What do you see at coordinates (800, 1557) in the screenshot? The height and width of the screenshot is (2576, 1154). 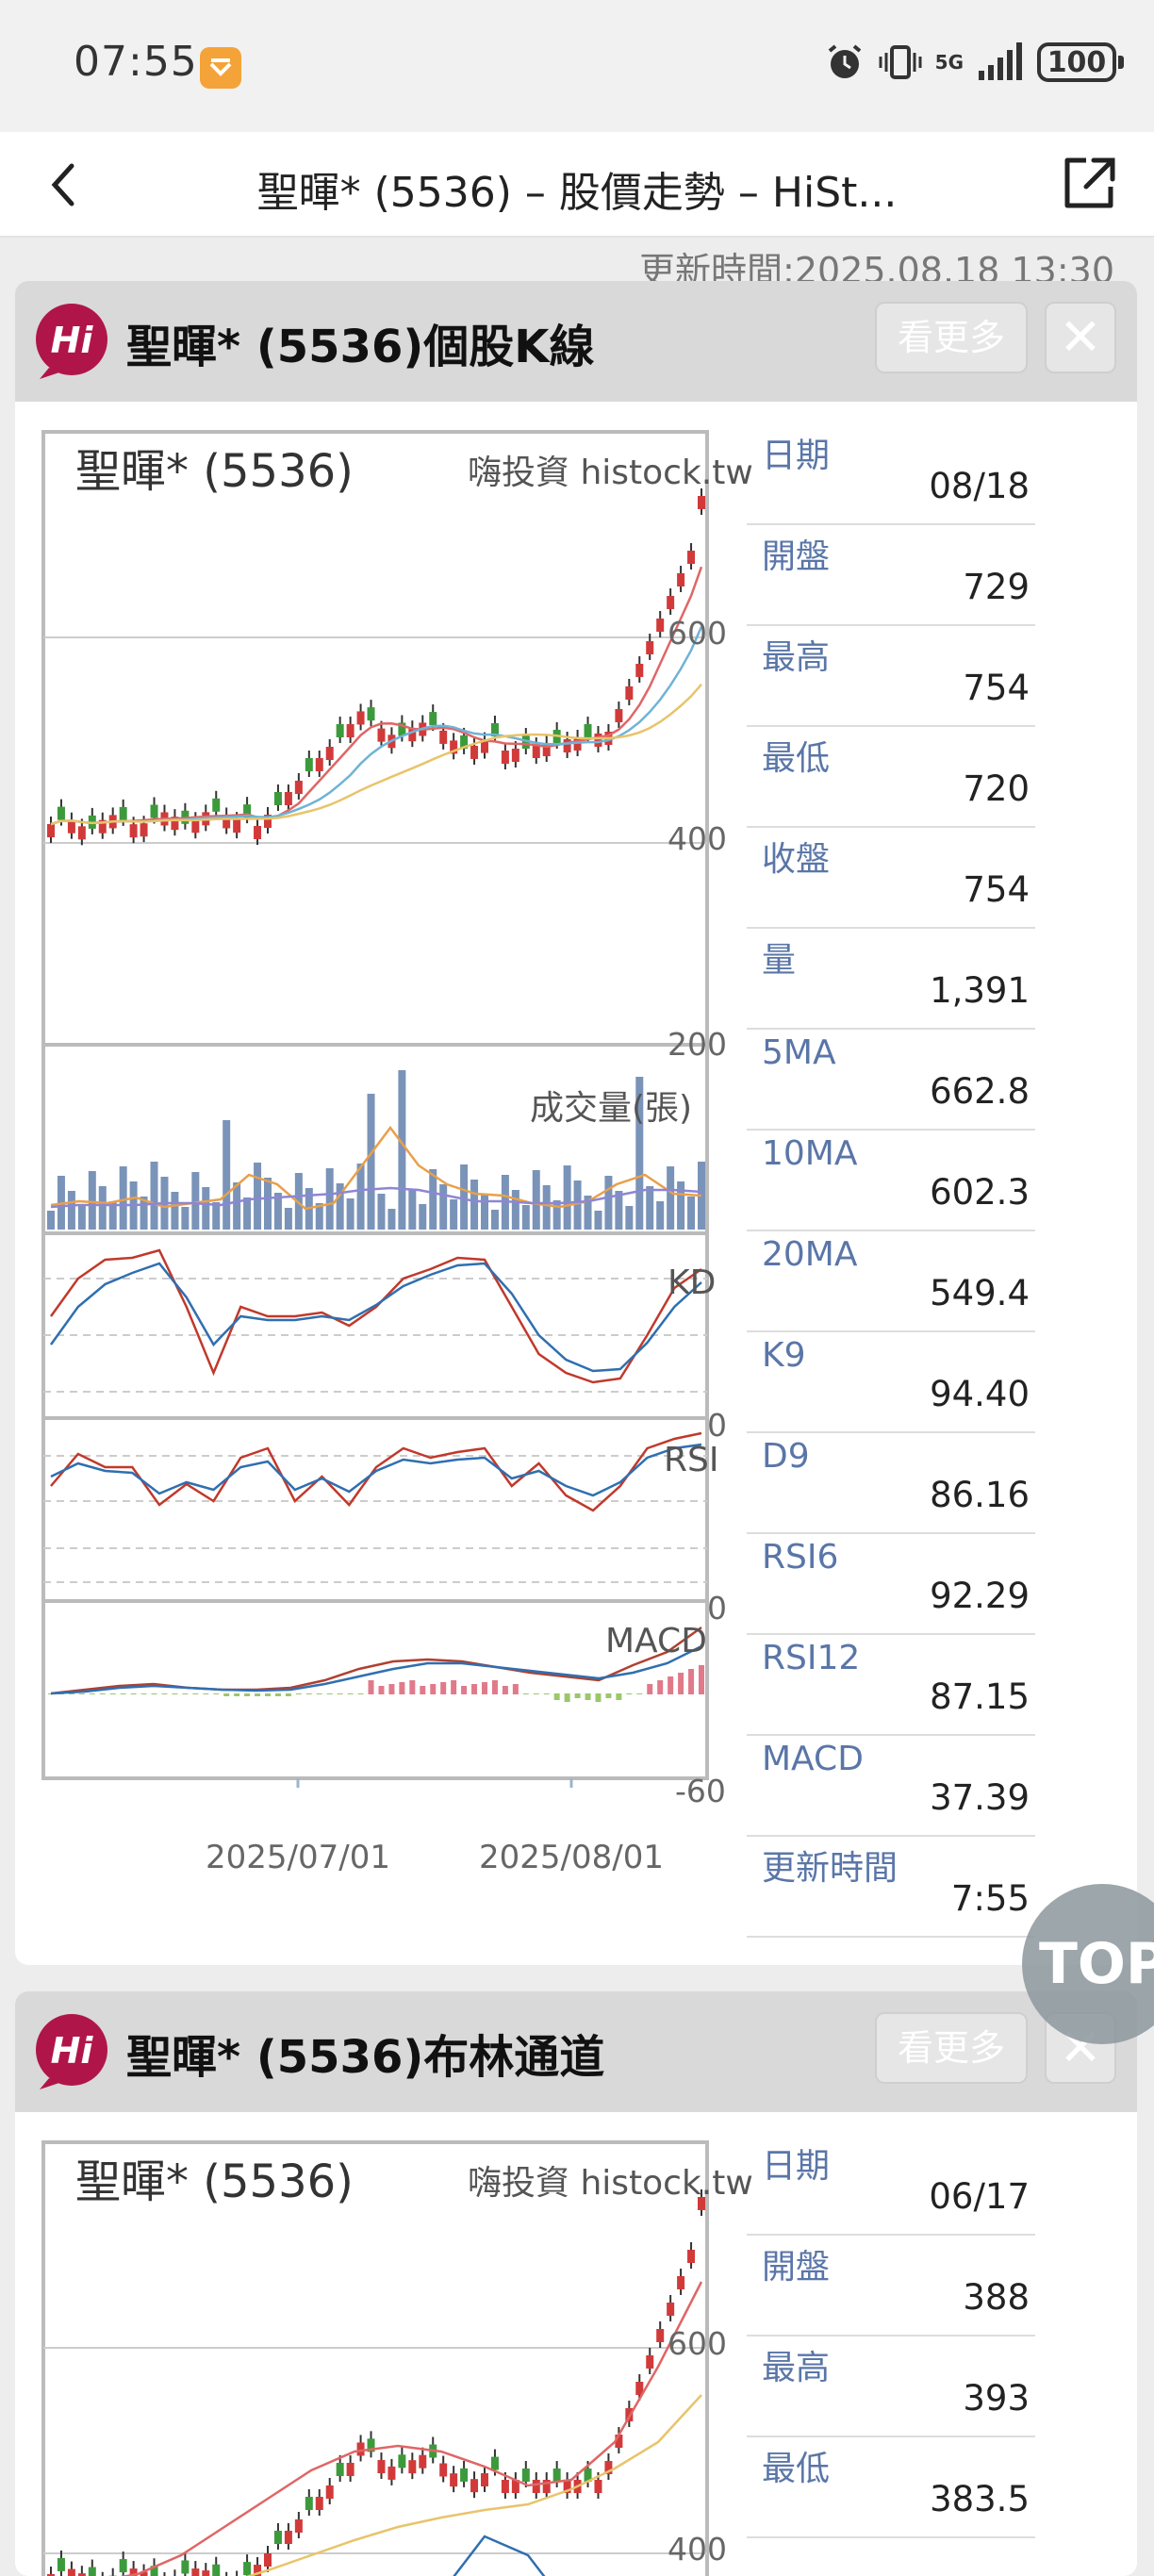 I see `quote-info-key: RSI6` at bounding box center [800, 1557].